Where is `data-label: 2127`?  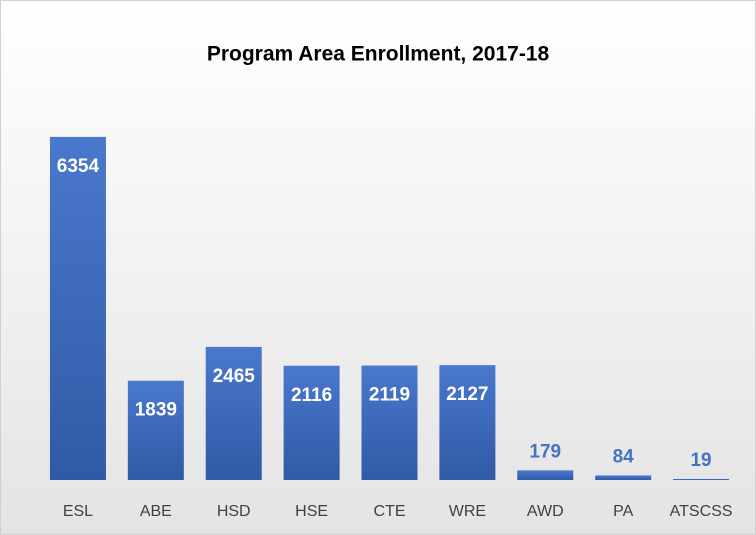 data-label: 2127 is located at coordinates (467, 394).